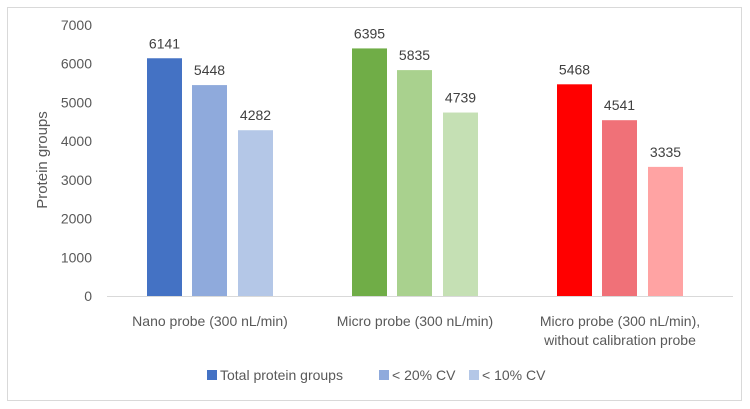 This screenshot has height=409, width=750. What do you see at coordinates (665, 152) in the screenshot?
I see `data-label: 3335` at bounding box center [665, 152].